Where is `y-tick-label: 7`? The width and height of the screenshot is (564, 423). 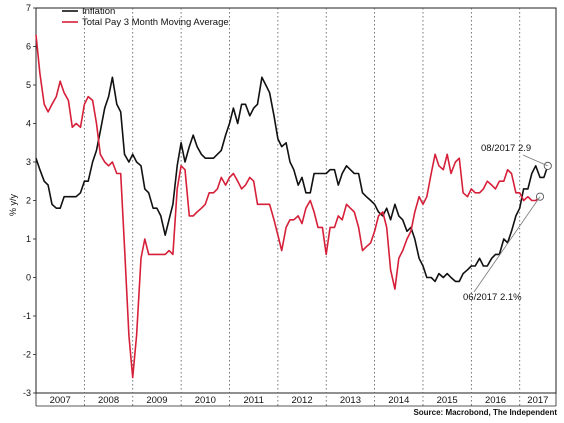
y-tick-label: 7 is located at coordinates (28, 8).